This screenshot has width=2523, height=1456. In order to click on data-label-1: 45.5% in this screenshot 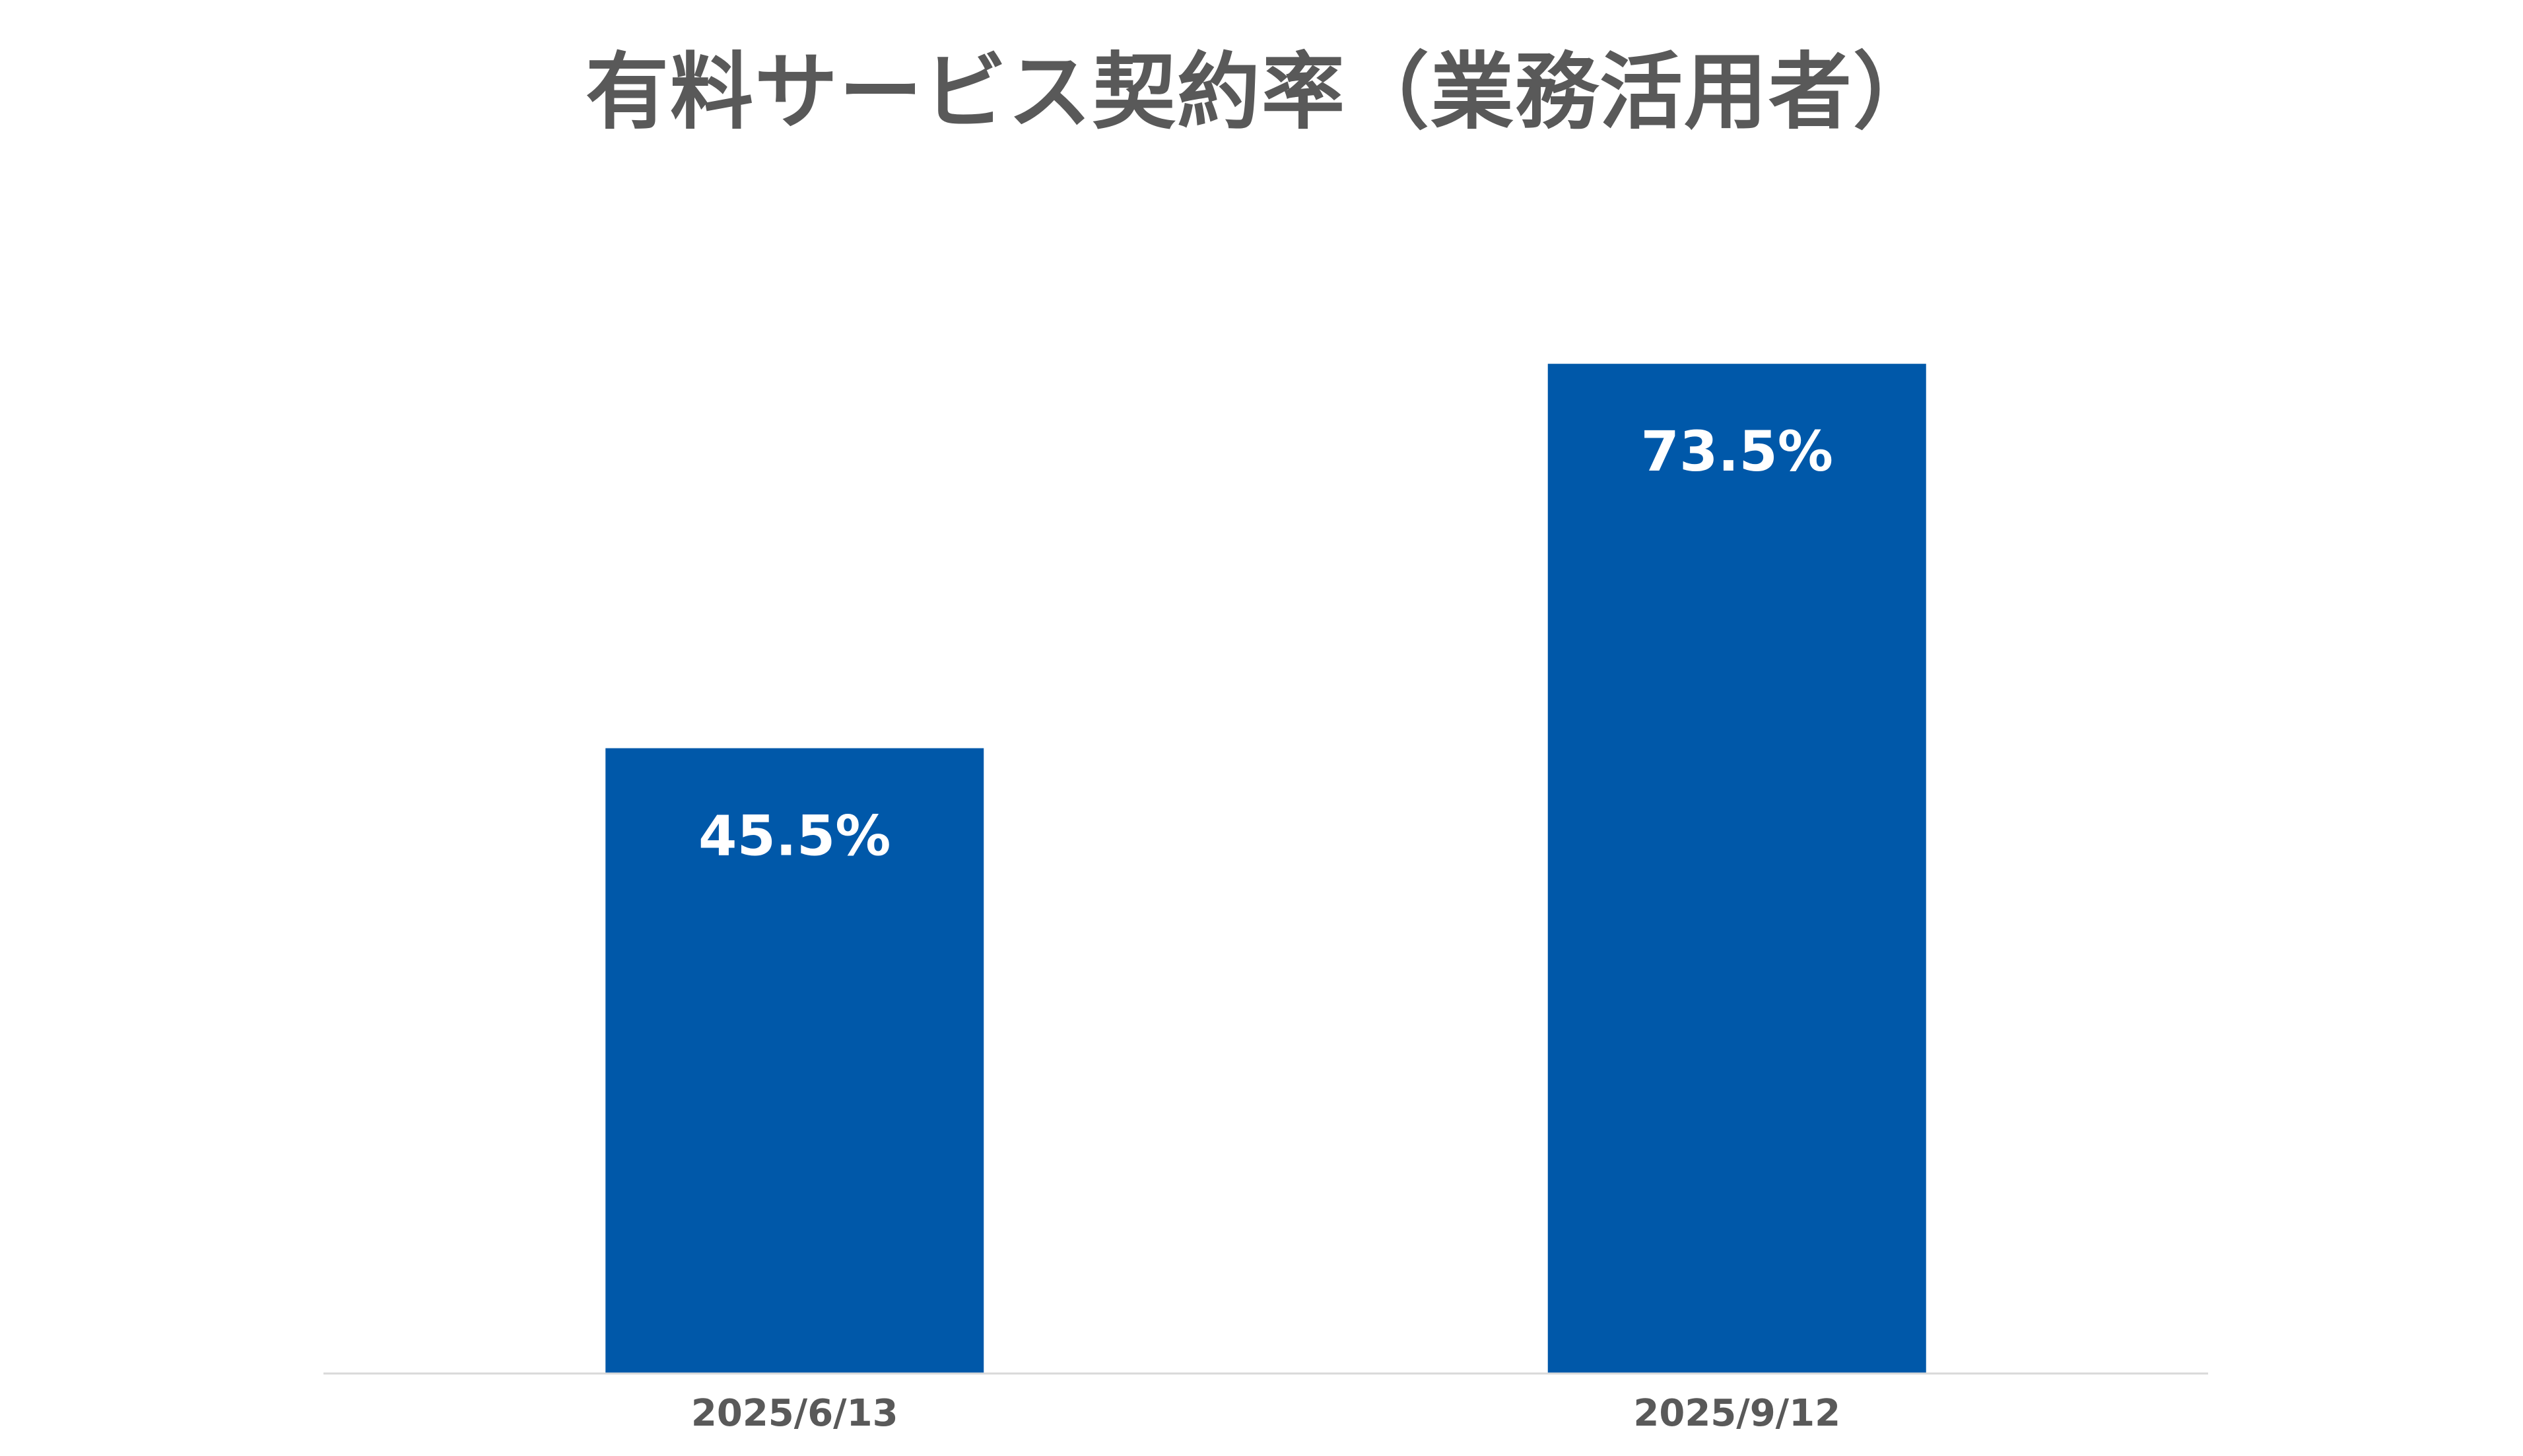, I will do `click(794, 836)`.